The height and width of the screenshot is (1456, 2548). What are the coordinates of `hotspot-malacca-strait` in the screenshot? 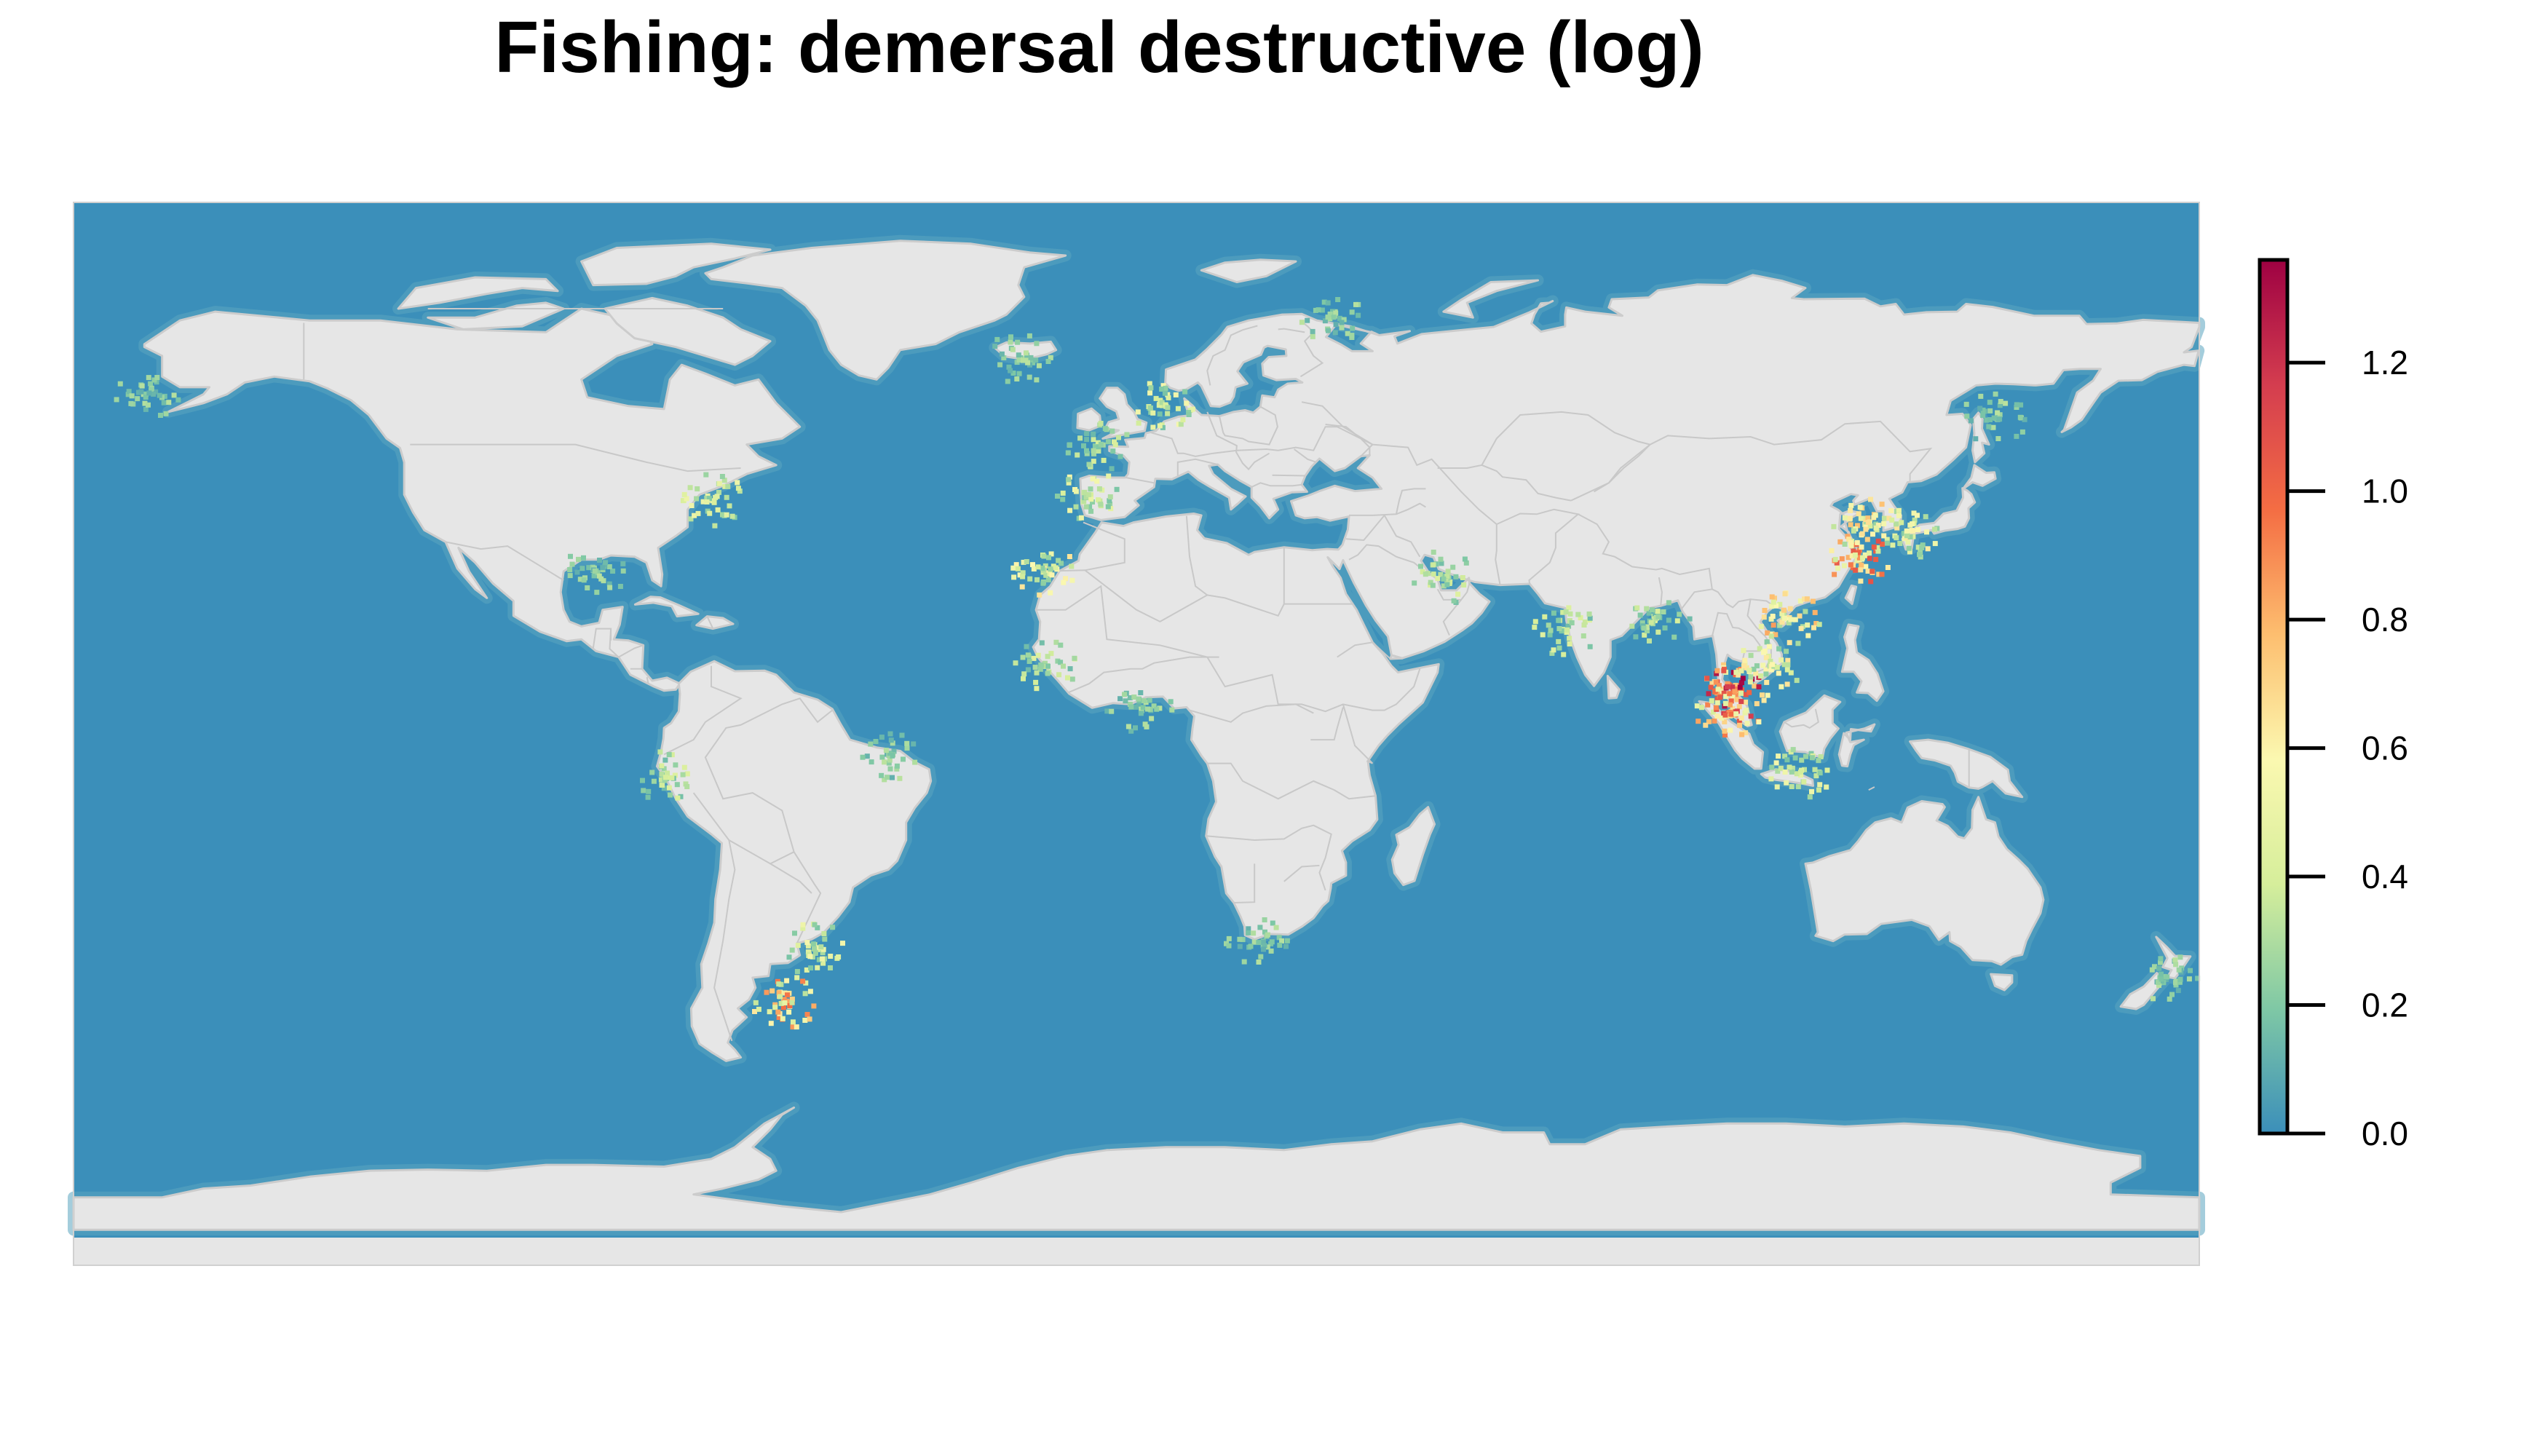 It's located at (1728, 711).